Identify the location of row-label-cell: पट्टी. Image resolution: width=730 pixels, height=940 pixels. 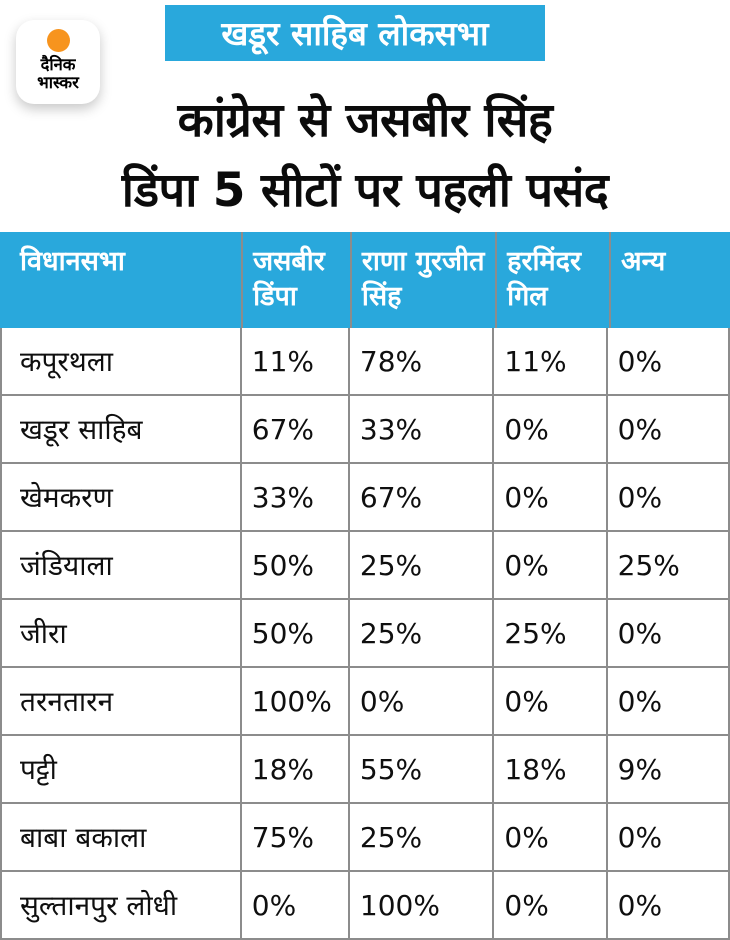
(122, 769).